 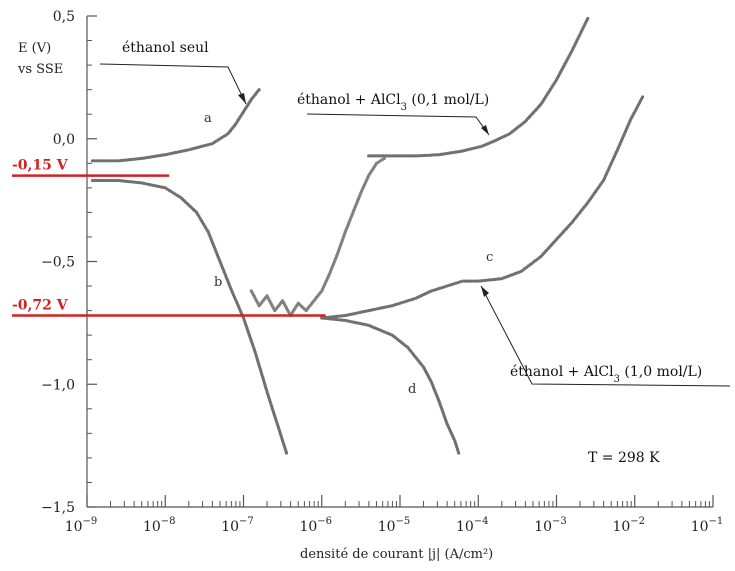 I want to click on reference-lines: -0,15 V -0,72 V, so click(x=169, y=237).